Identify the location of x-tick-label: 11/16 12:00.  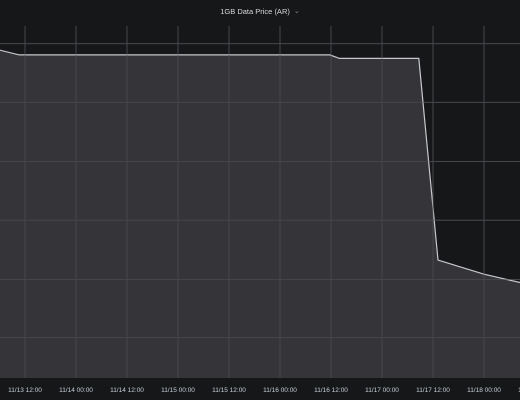
(331, 390).